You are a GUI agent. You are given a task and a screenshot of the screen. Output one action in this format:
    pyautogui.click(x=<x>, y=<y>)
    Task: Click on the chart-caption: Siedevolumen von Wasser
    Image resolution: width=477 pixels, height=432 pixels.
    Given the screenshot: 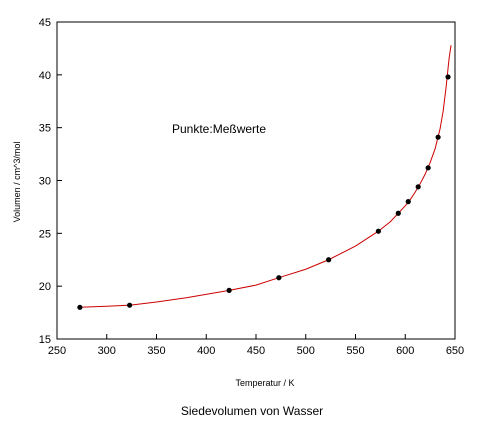 What is the action you would take?
    pyautogui.click(x=252, y=411)
    